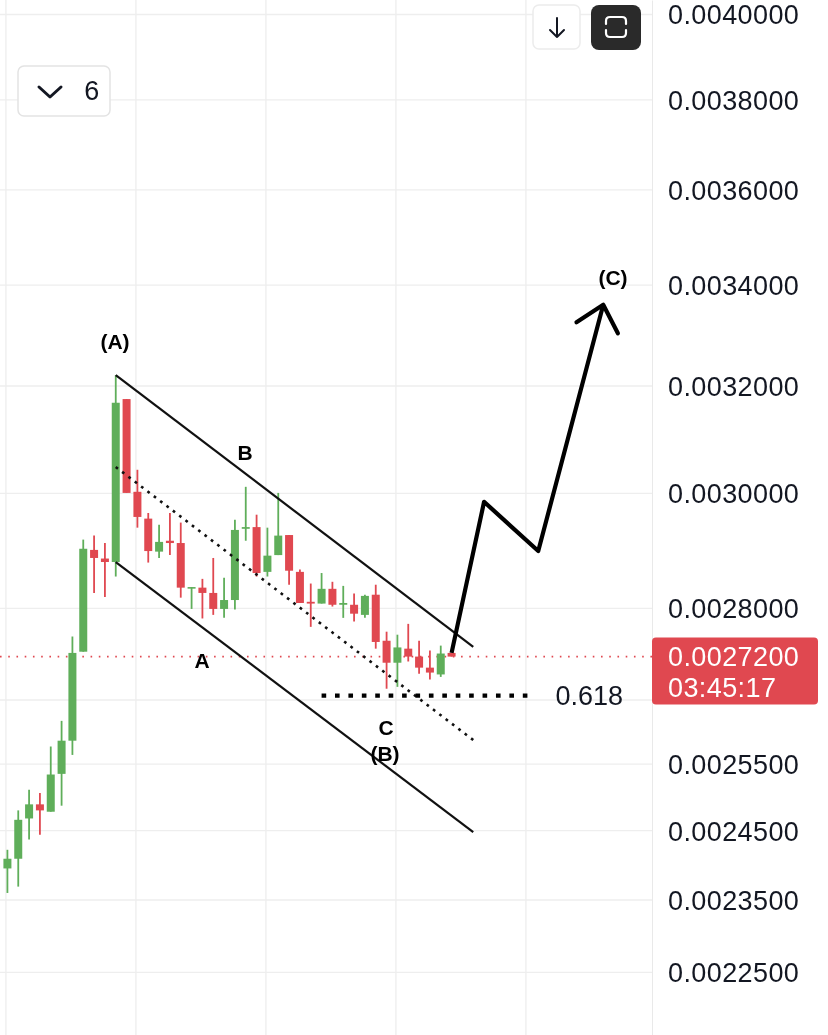  Describe the element at coordinates (734, 900) in the screenshot. I see `y-tick-label: 0.0023500` at that location.